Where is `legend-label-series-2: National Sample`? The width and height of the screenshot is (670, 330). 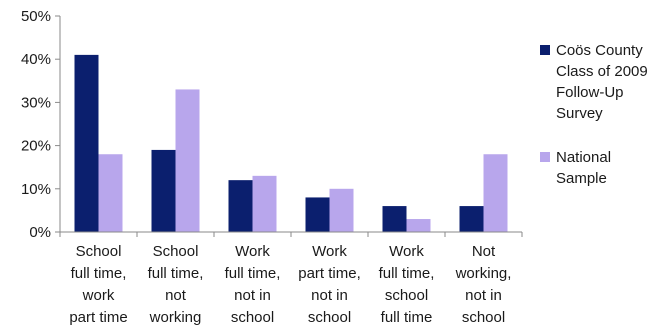
legend-label-series-2: National Sample is located at coordinates (583, 168).